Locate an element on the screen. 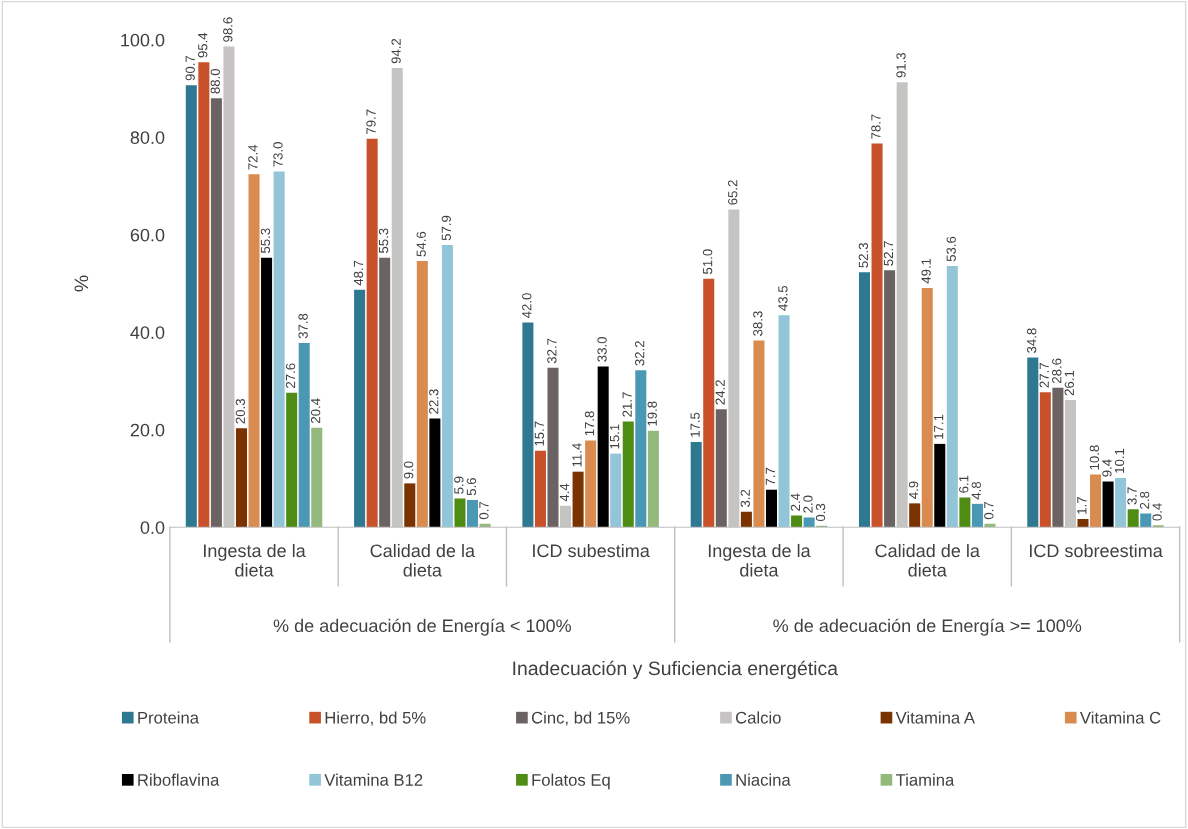 The image size is (1188, 829). data-label: 54.6 is located at coordinates (421, 244).